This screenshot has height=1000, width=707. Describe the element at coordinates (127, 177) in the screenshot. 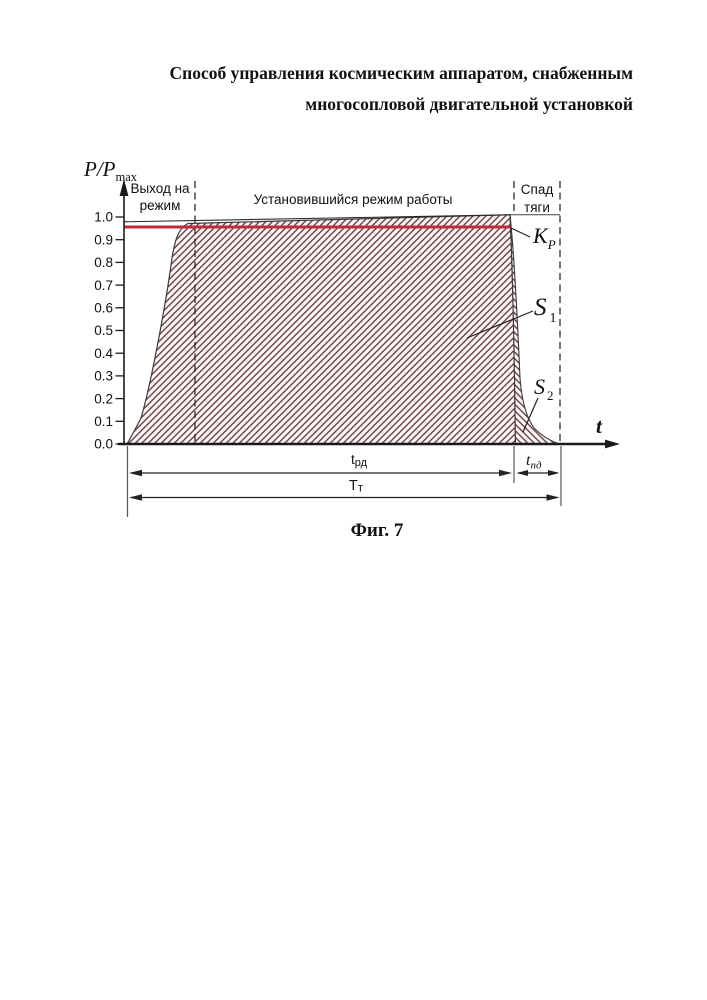

I see `y-axis-label-sub: max` at that location.